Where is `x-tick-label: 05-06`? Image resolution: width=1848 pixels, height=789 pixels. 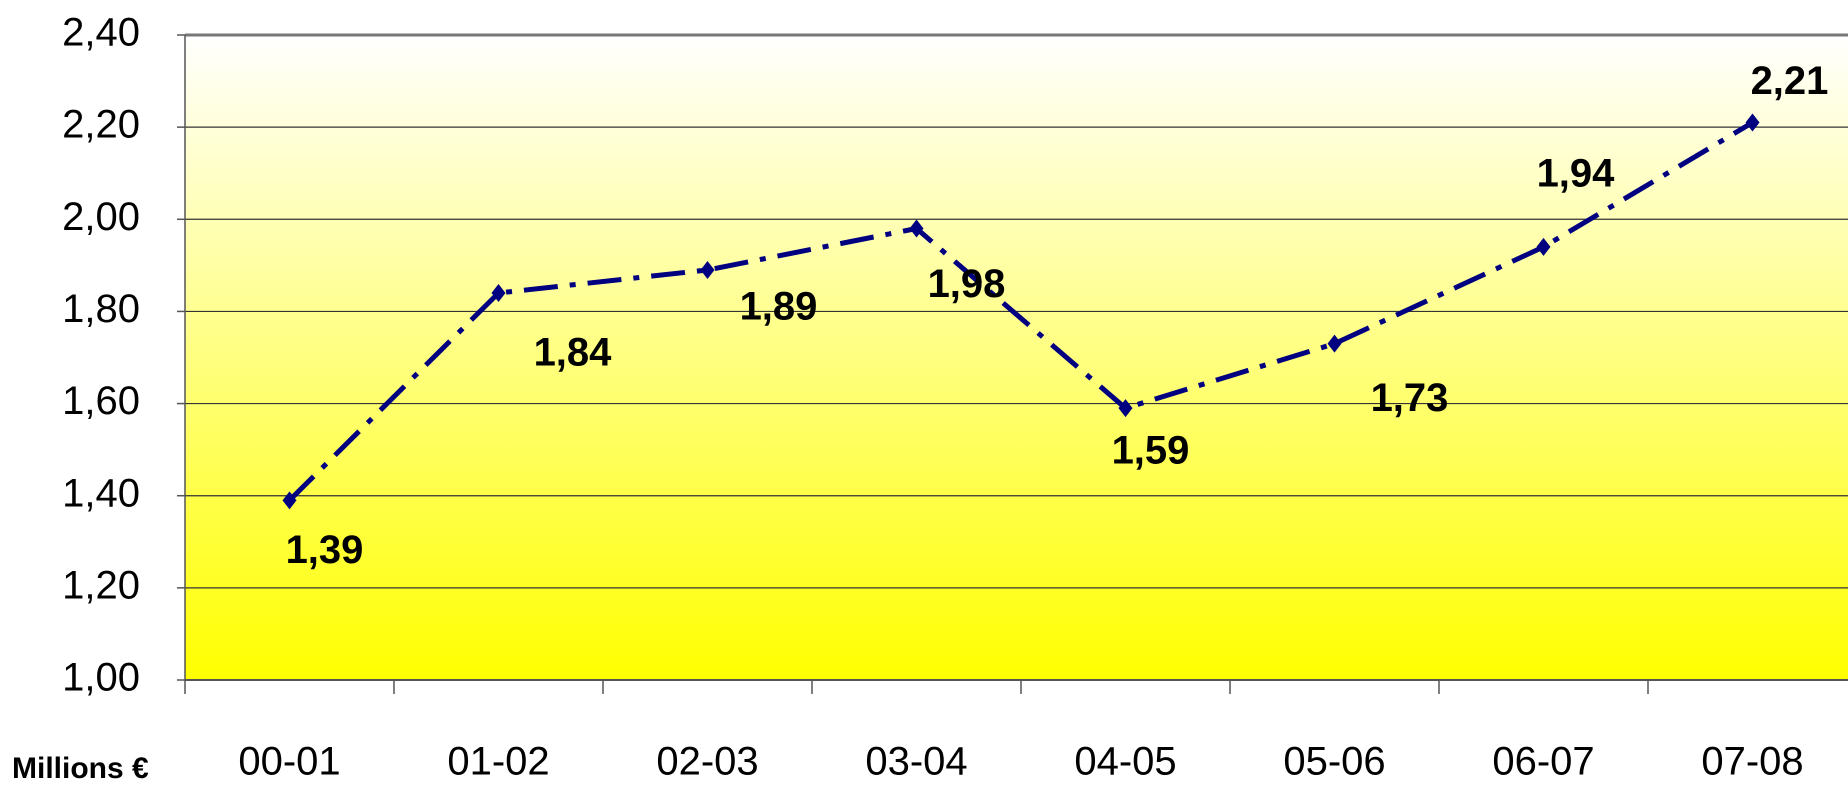
x-tick-label: 05-06 is located at coordinates (1334, 762).